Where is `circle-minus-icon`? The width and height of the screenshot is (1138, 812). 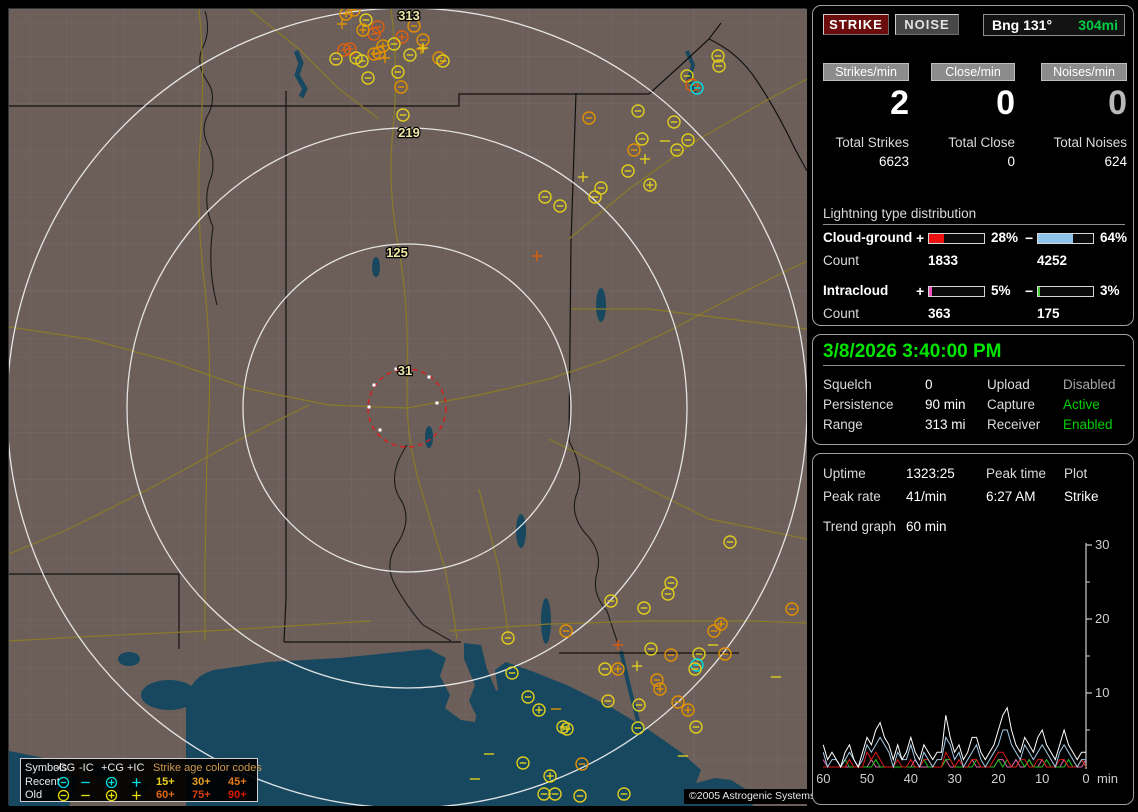 circle-minus-icon is located at coordinates (63, 782).